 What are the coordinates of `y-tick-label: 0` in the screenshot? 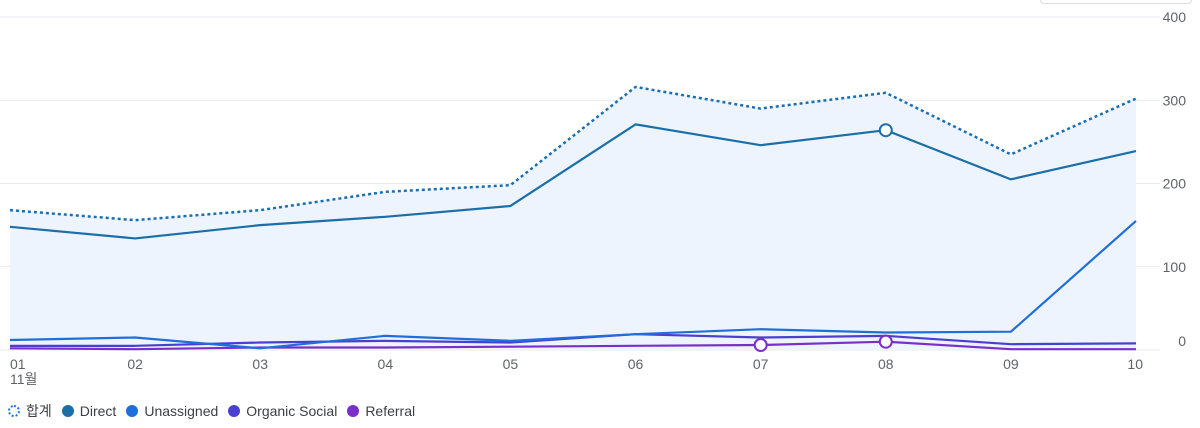 It's located at (1182, 341).